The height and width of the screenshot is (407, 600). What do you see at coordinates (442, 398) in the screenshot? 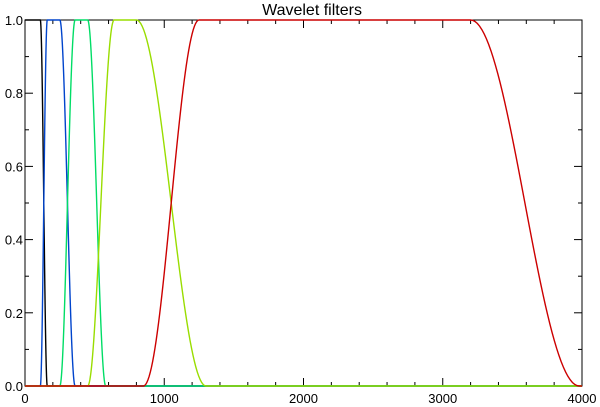
I see `x-tick-label: 3000` at bounding box center [442, 398].